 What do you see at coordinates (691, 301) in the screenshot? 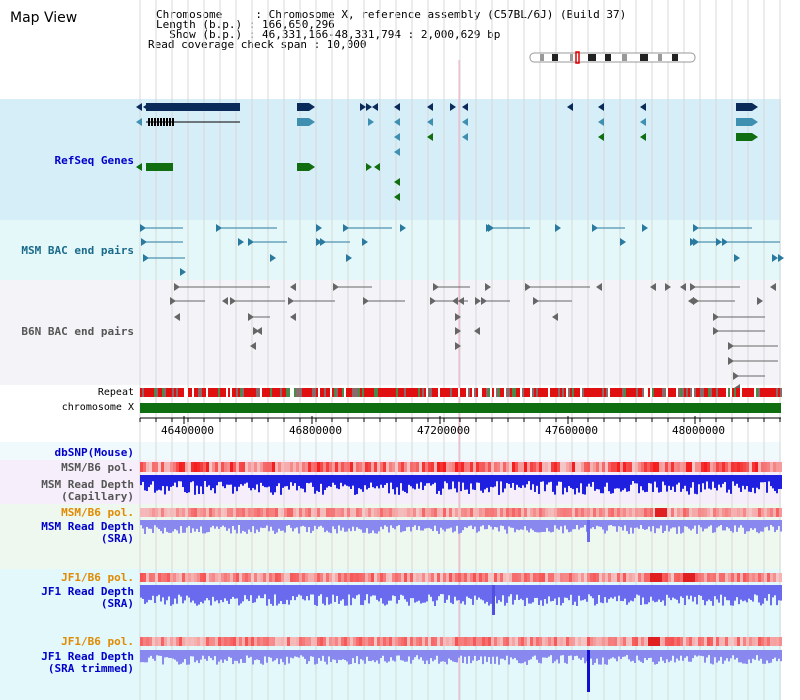
I see `b6n-bac-end` at bounding box center [691, 301].